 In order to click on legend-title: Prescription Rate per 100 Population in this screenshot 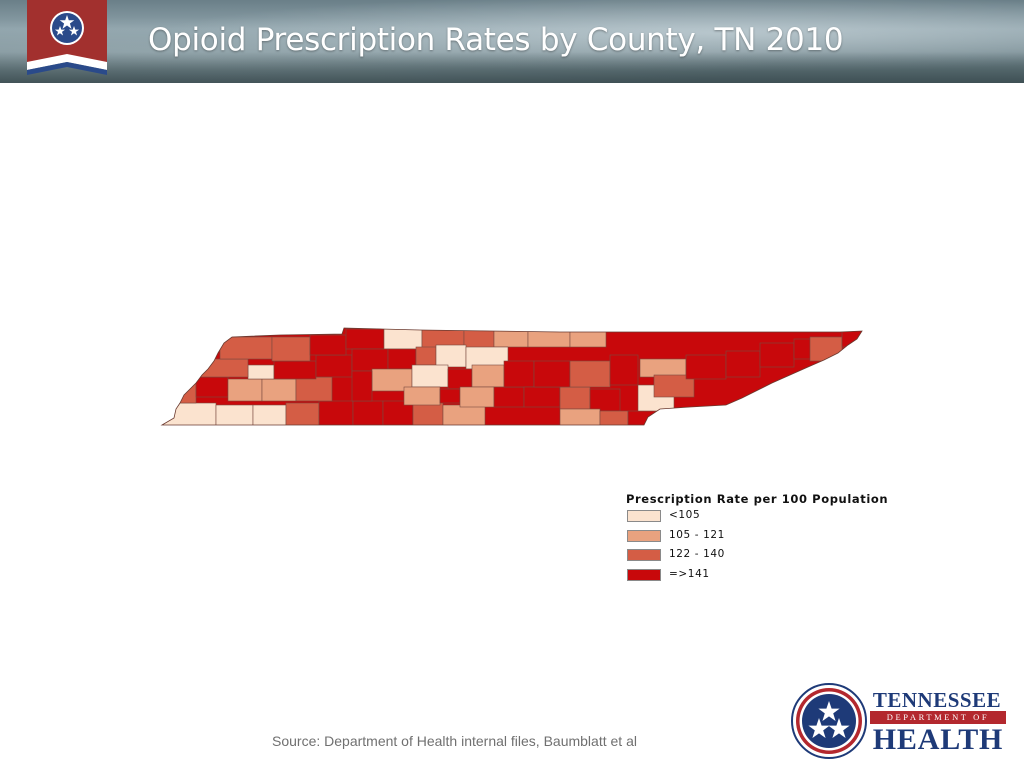, I will do `click(757, 499)`.